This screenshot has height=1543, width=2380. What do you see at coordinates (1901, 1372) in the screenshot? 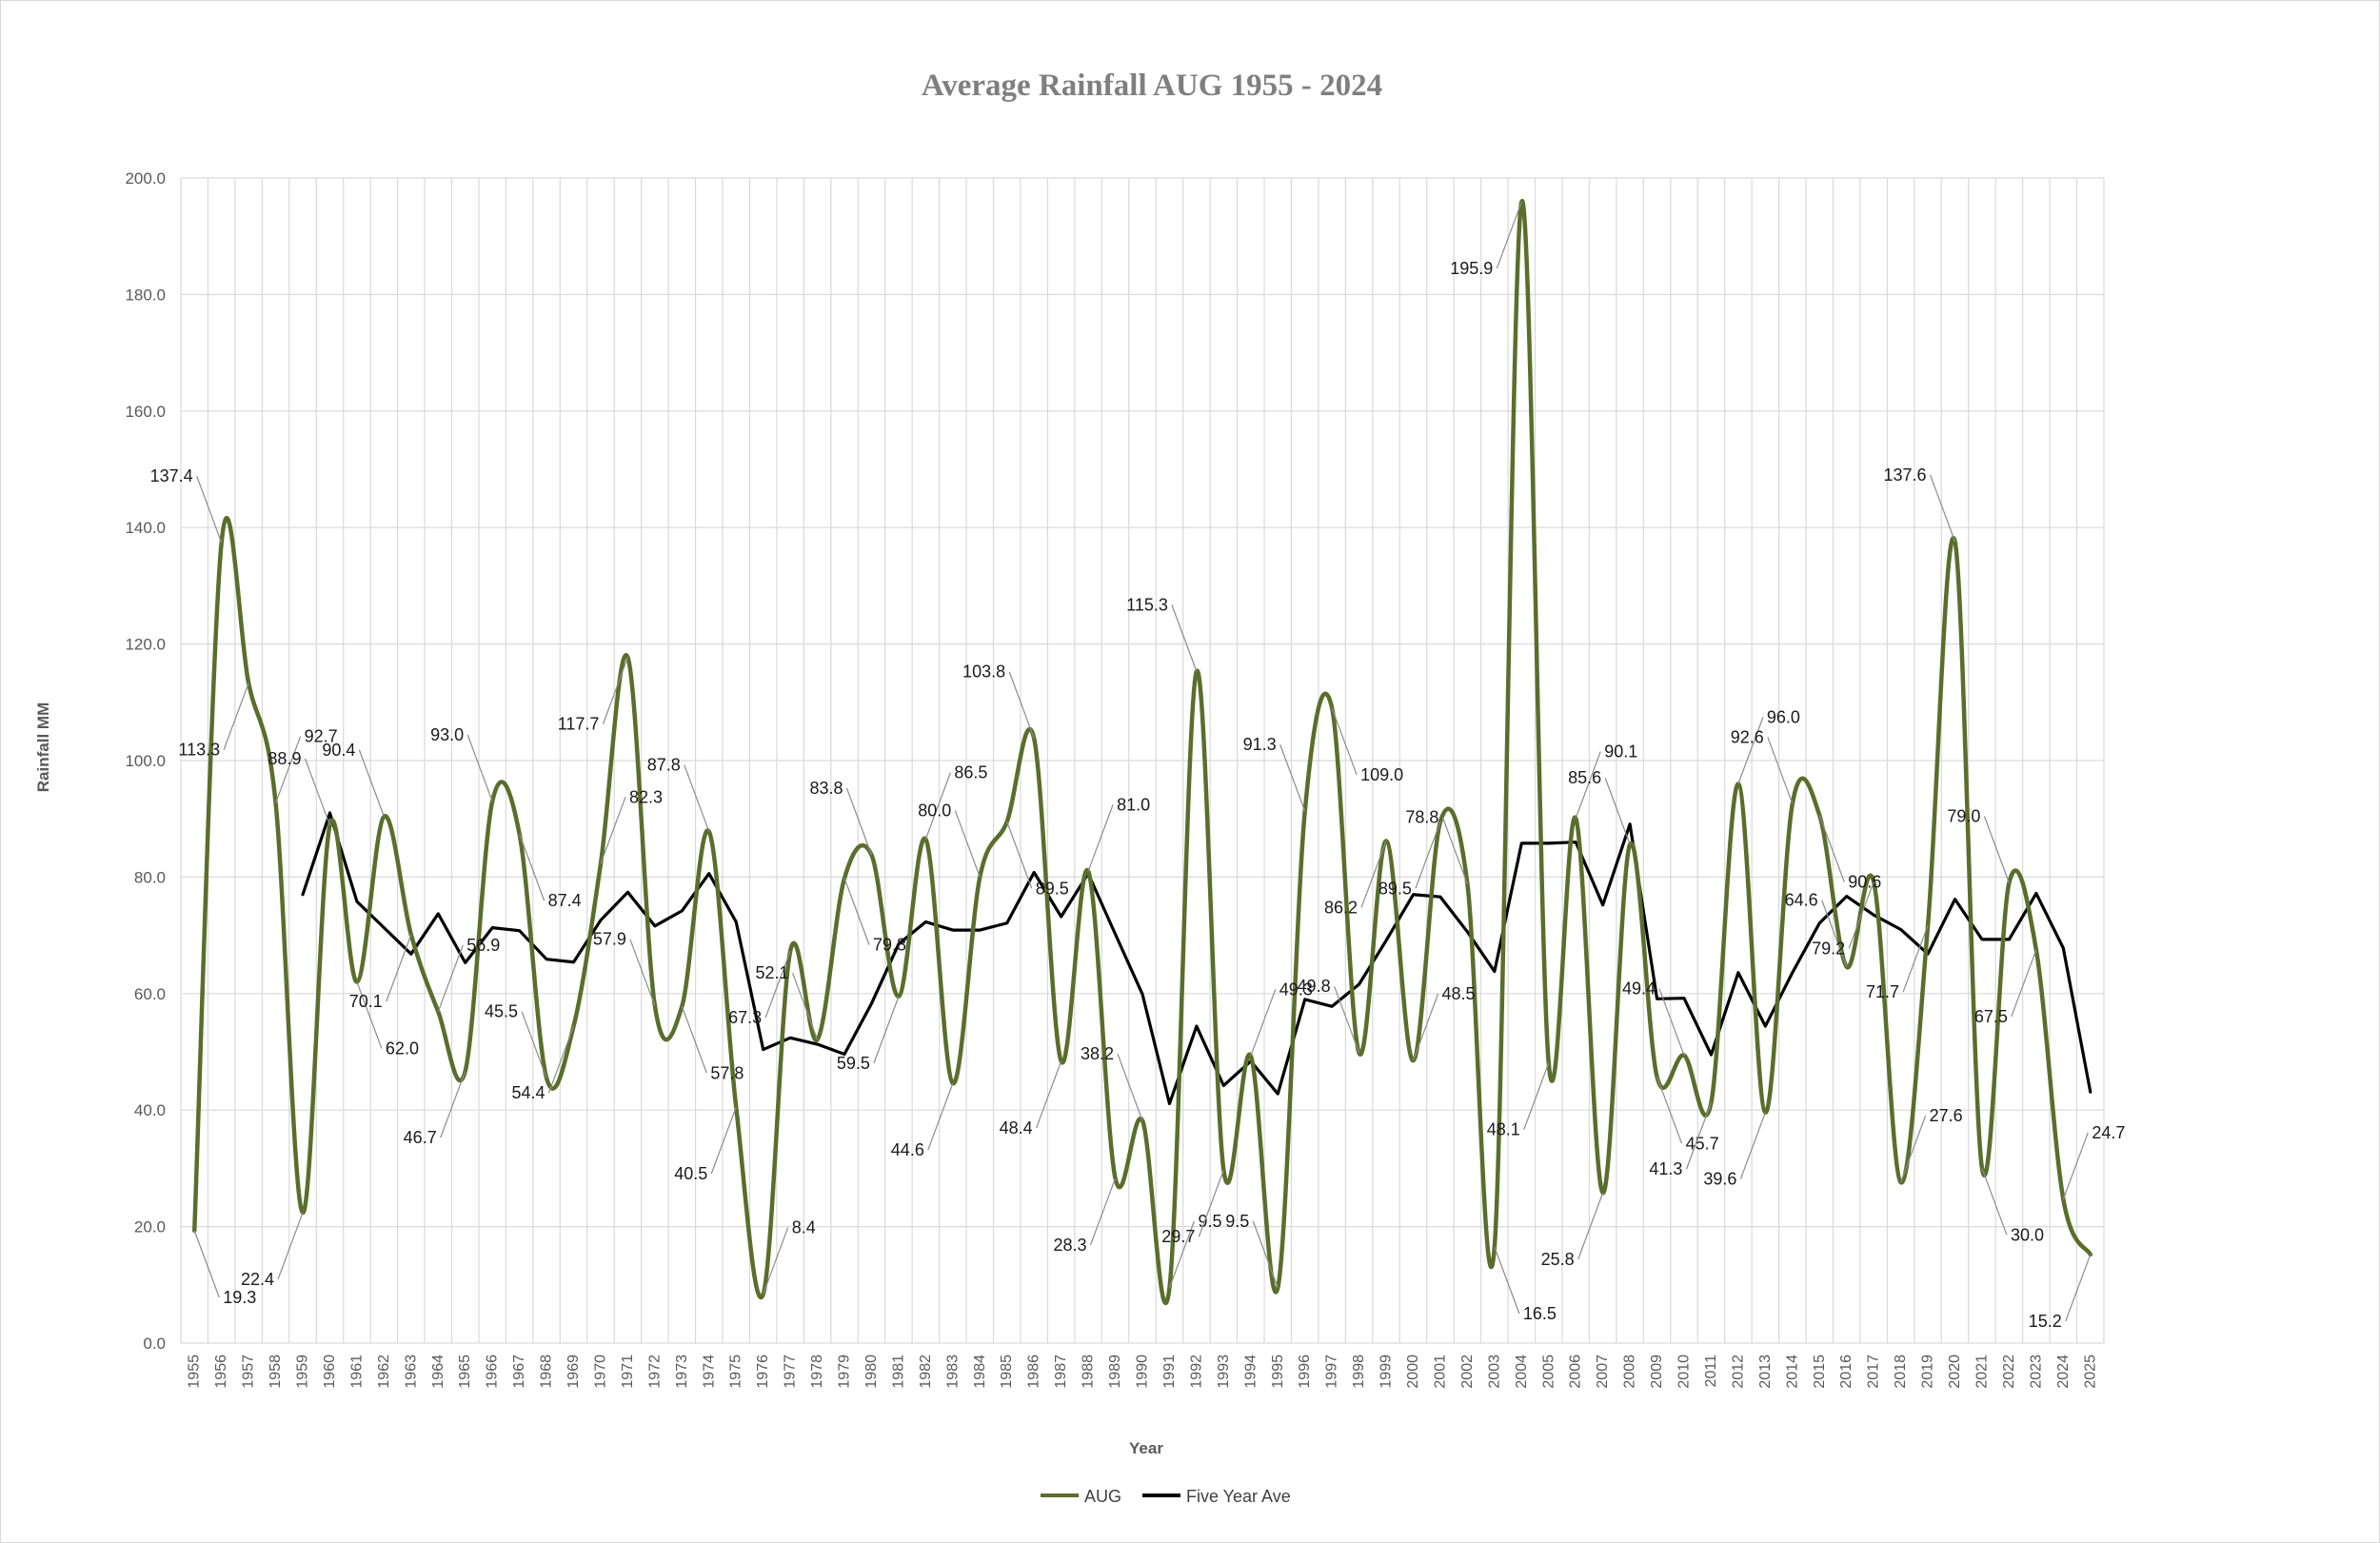
I see `x-tick-label: 2018` at bounding box center [1901, 1372].